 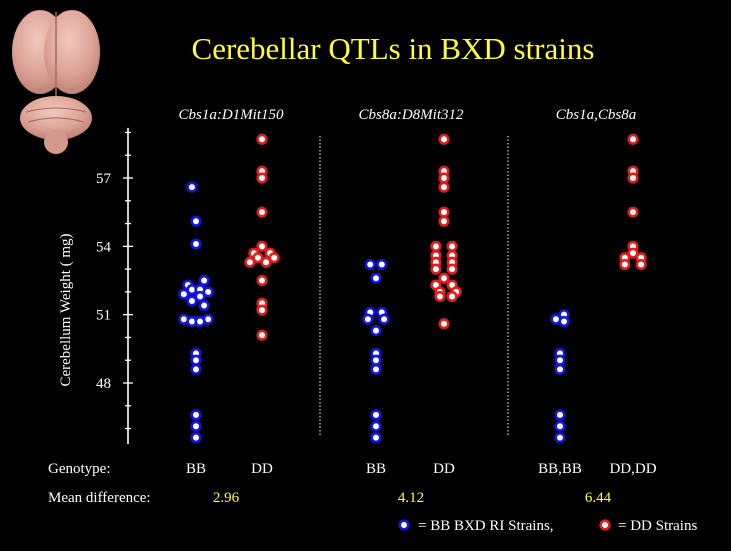 I want to click on genotype-label: Genotype:, so click(x=79, y=469).